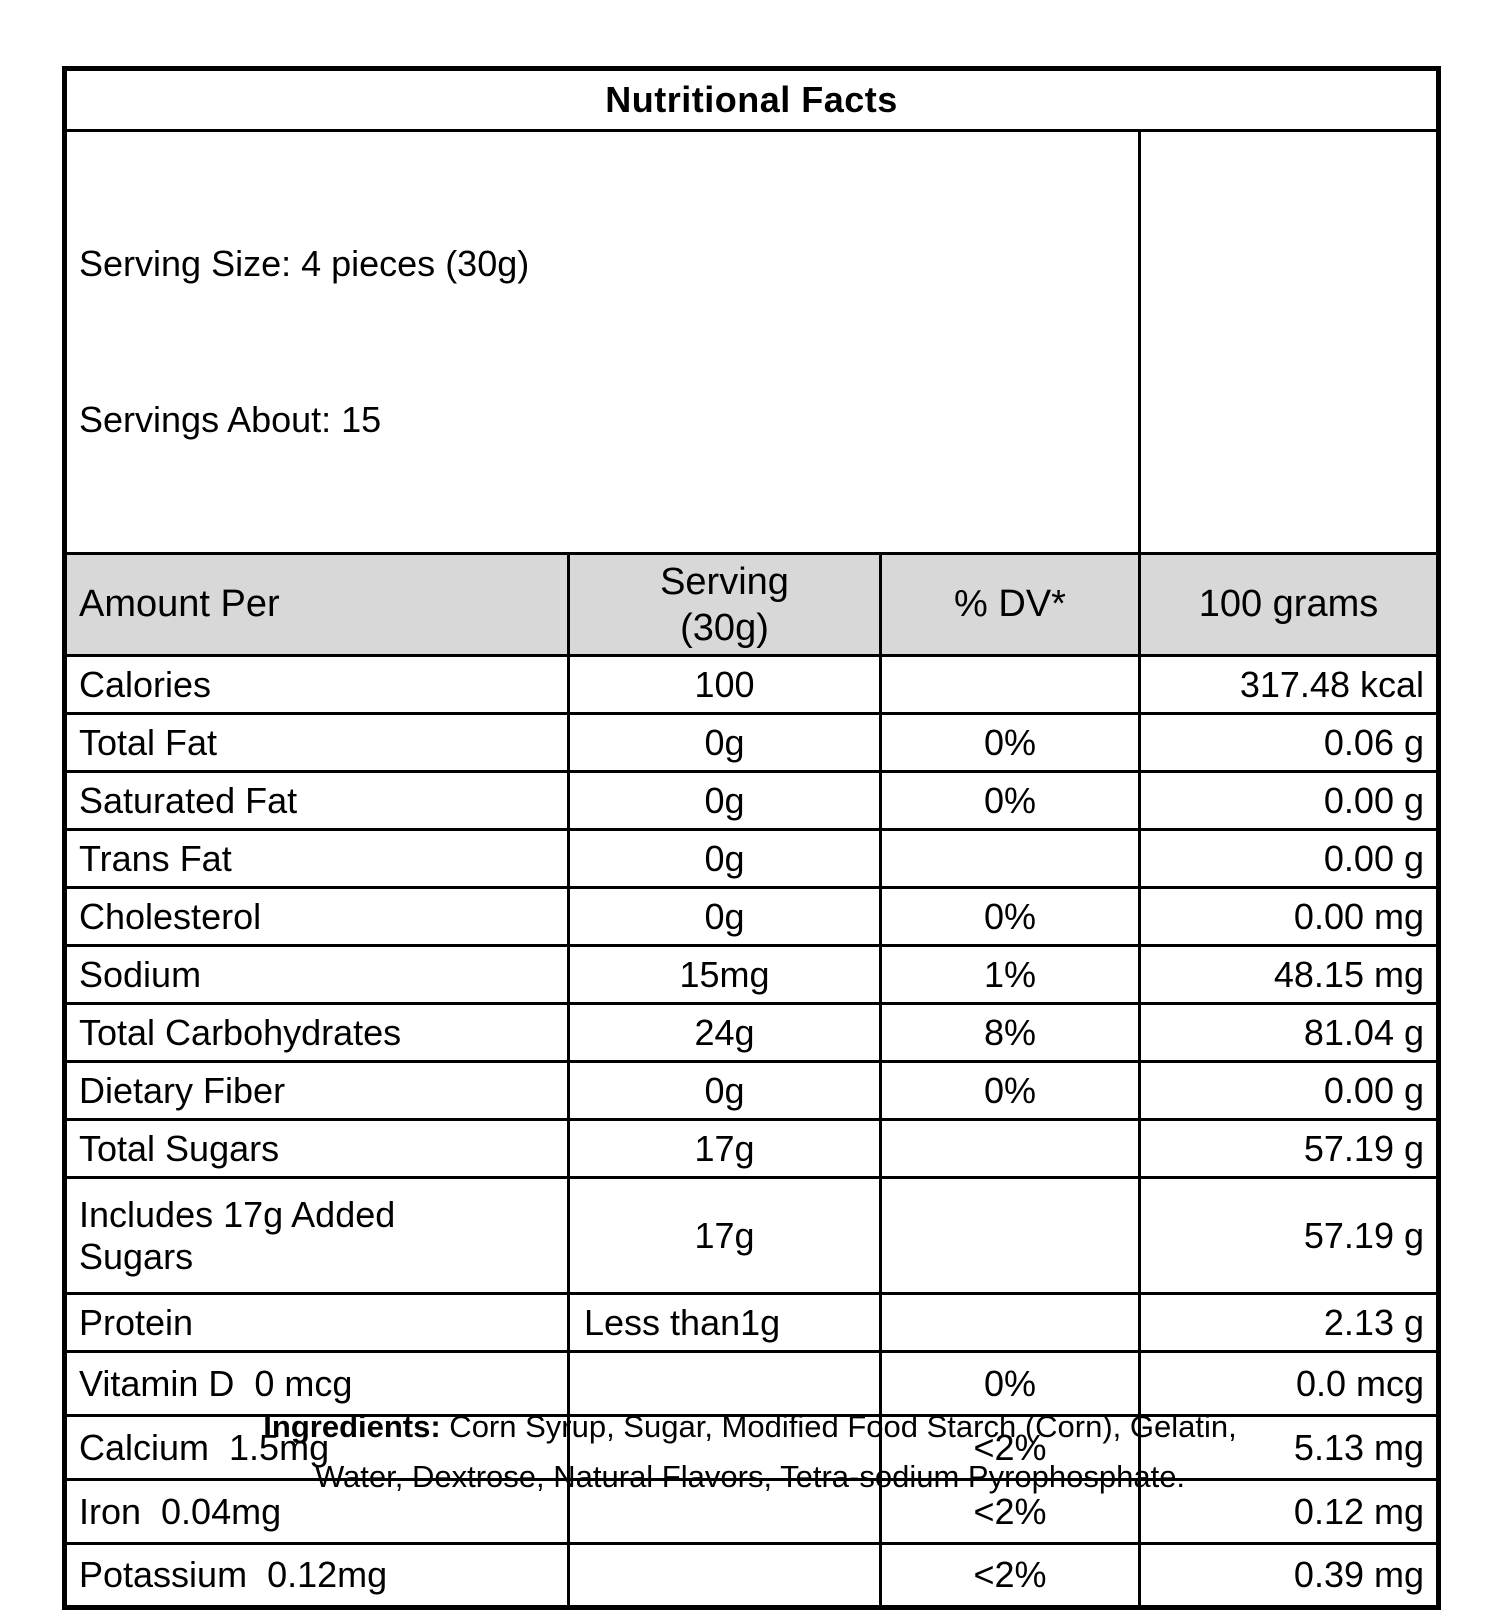 The width and height of the screenshot is (1500, 1610). I want to click on page-title: Nutritional Facts, so click(751, 99).